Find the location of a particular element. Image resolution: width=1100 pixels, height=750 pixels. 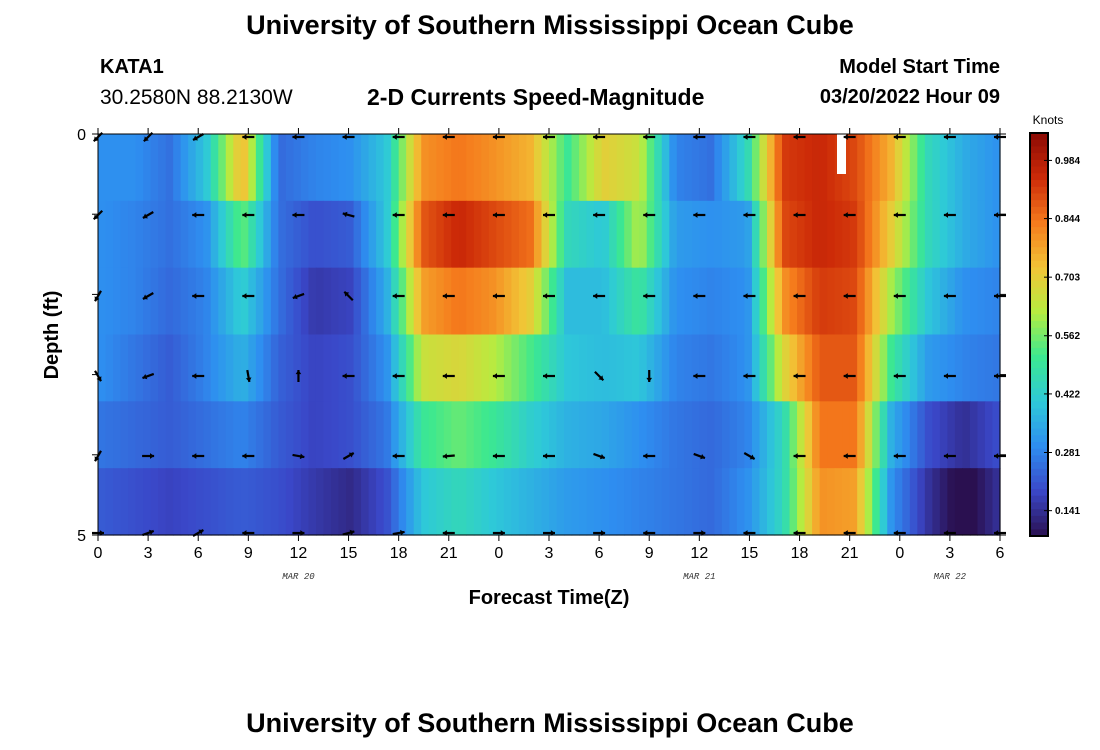

station-id: KATA1 is located at coordinates (132, 67).